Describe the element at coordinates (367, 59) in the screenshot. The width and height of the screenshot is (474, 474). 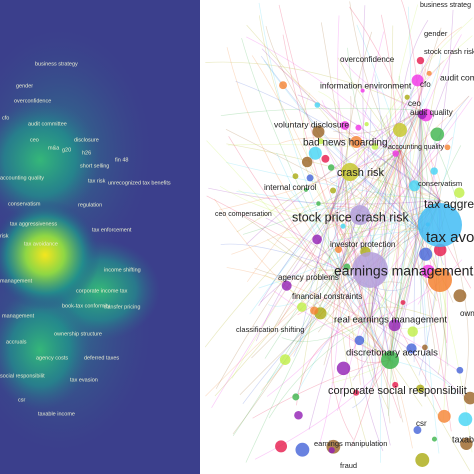
I see `network-label: overconfidence` at that location.